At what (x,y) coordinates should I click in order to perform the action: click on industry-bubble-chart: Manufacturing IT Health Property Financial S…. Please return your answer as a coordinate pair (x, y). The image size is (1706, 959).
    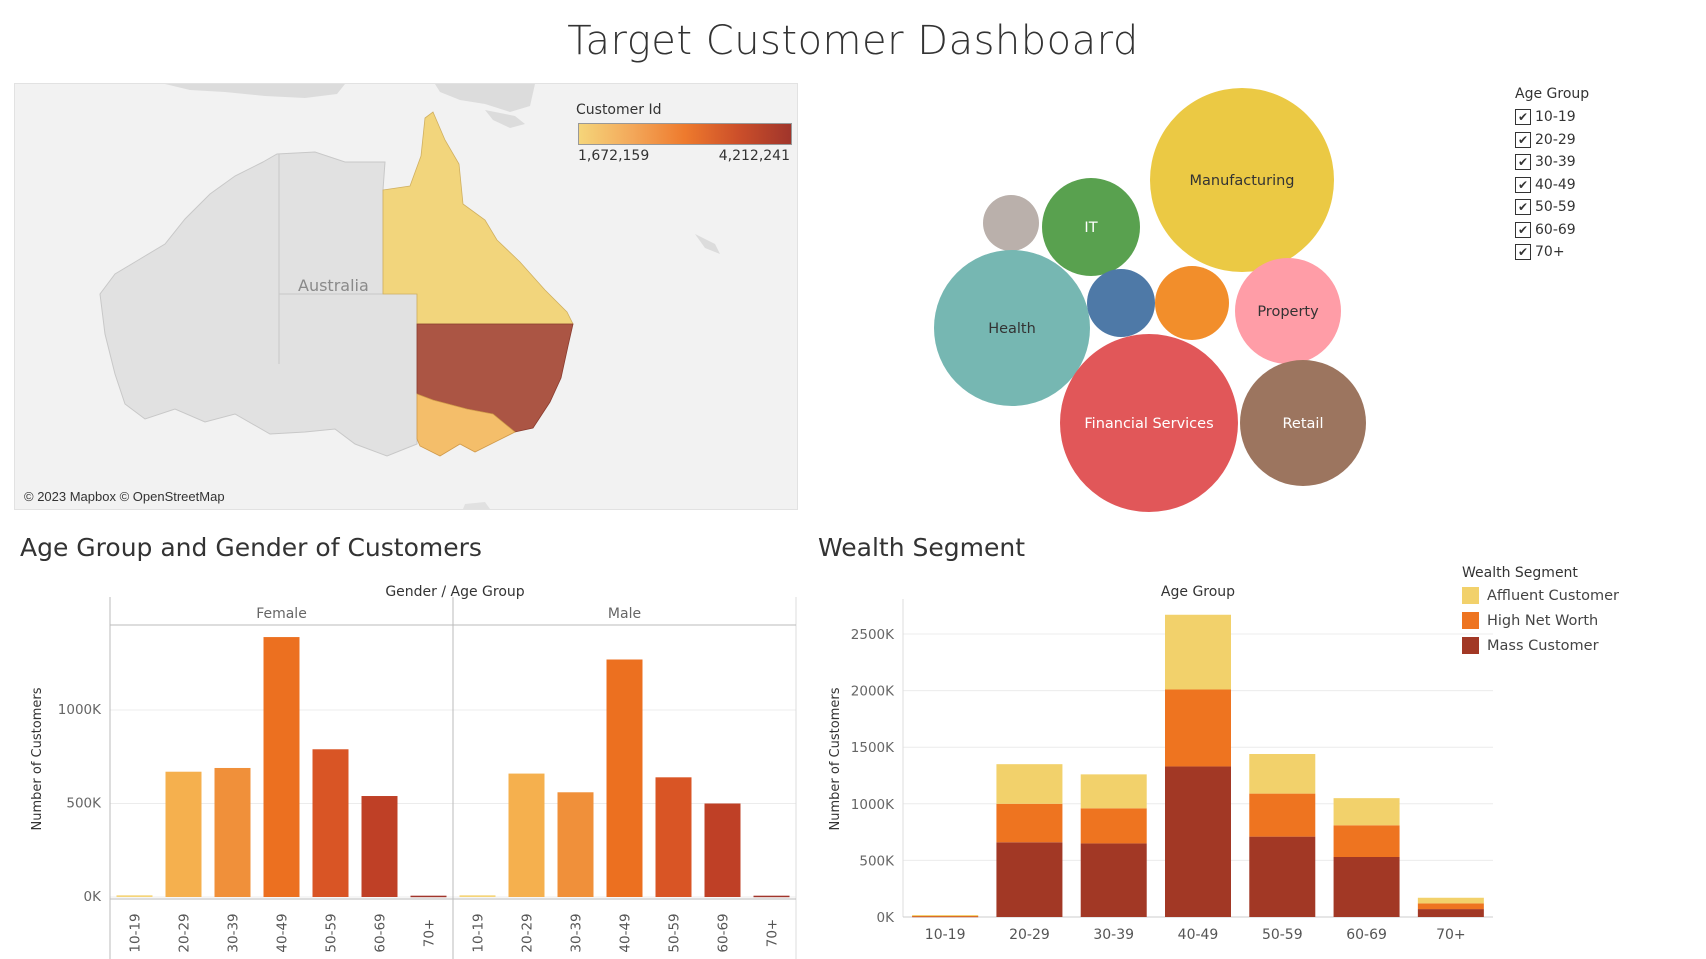
    Looking at the image, I should click on (1170, 300).